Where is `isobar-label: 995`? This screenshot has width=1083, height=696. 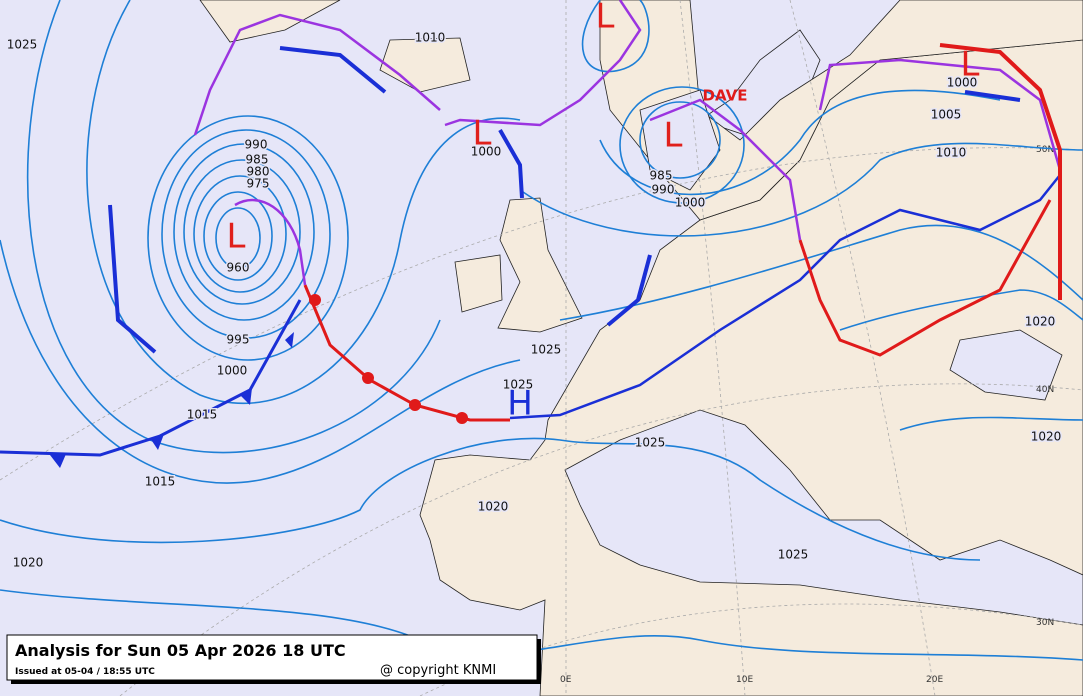
isobar-label: 995 is located at coordinates (238, 340).